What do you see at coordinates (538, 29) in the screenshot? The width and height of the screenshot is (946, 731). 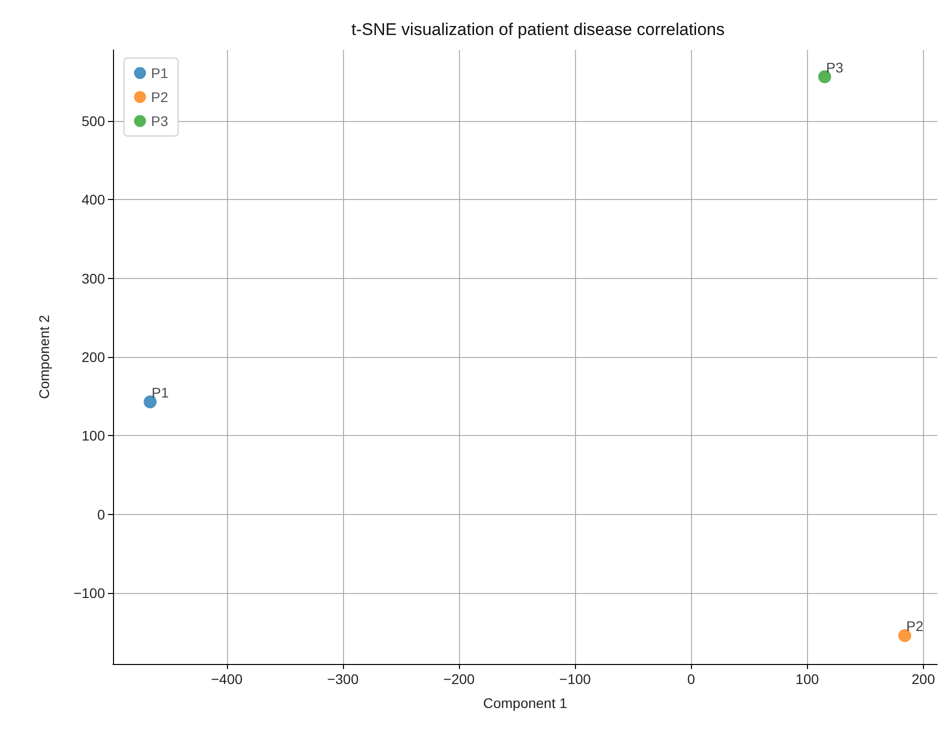 I see `chart-title: t-SNE visualization of patient disease correlations` at bounding box center [538, 29].